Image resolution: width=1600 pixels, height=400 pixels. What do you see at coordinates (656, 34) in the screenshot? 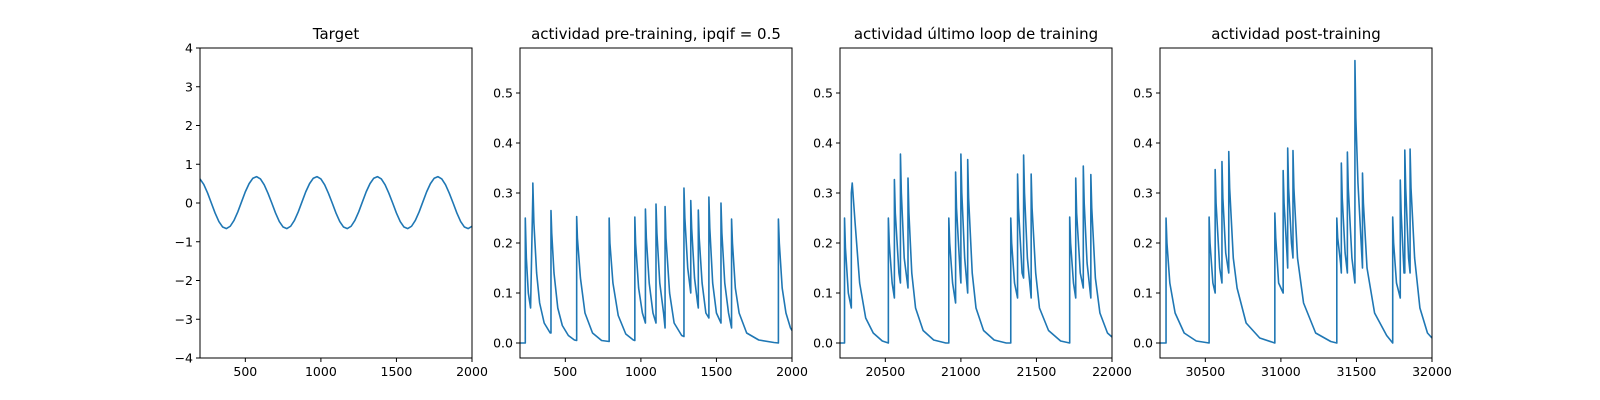
I see `subplot-title: actividad pre-training, ipqif = 0.5` at bounding box center [656, 34].